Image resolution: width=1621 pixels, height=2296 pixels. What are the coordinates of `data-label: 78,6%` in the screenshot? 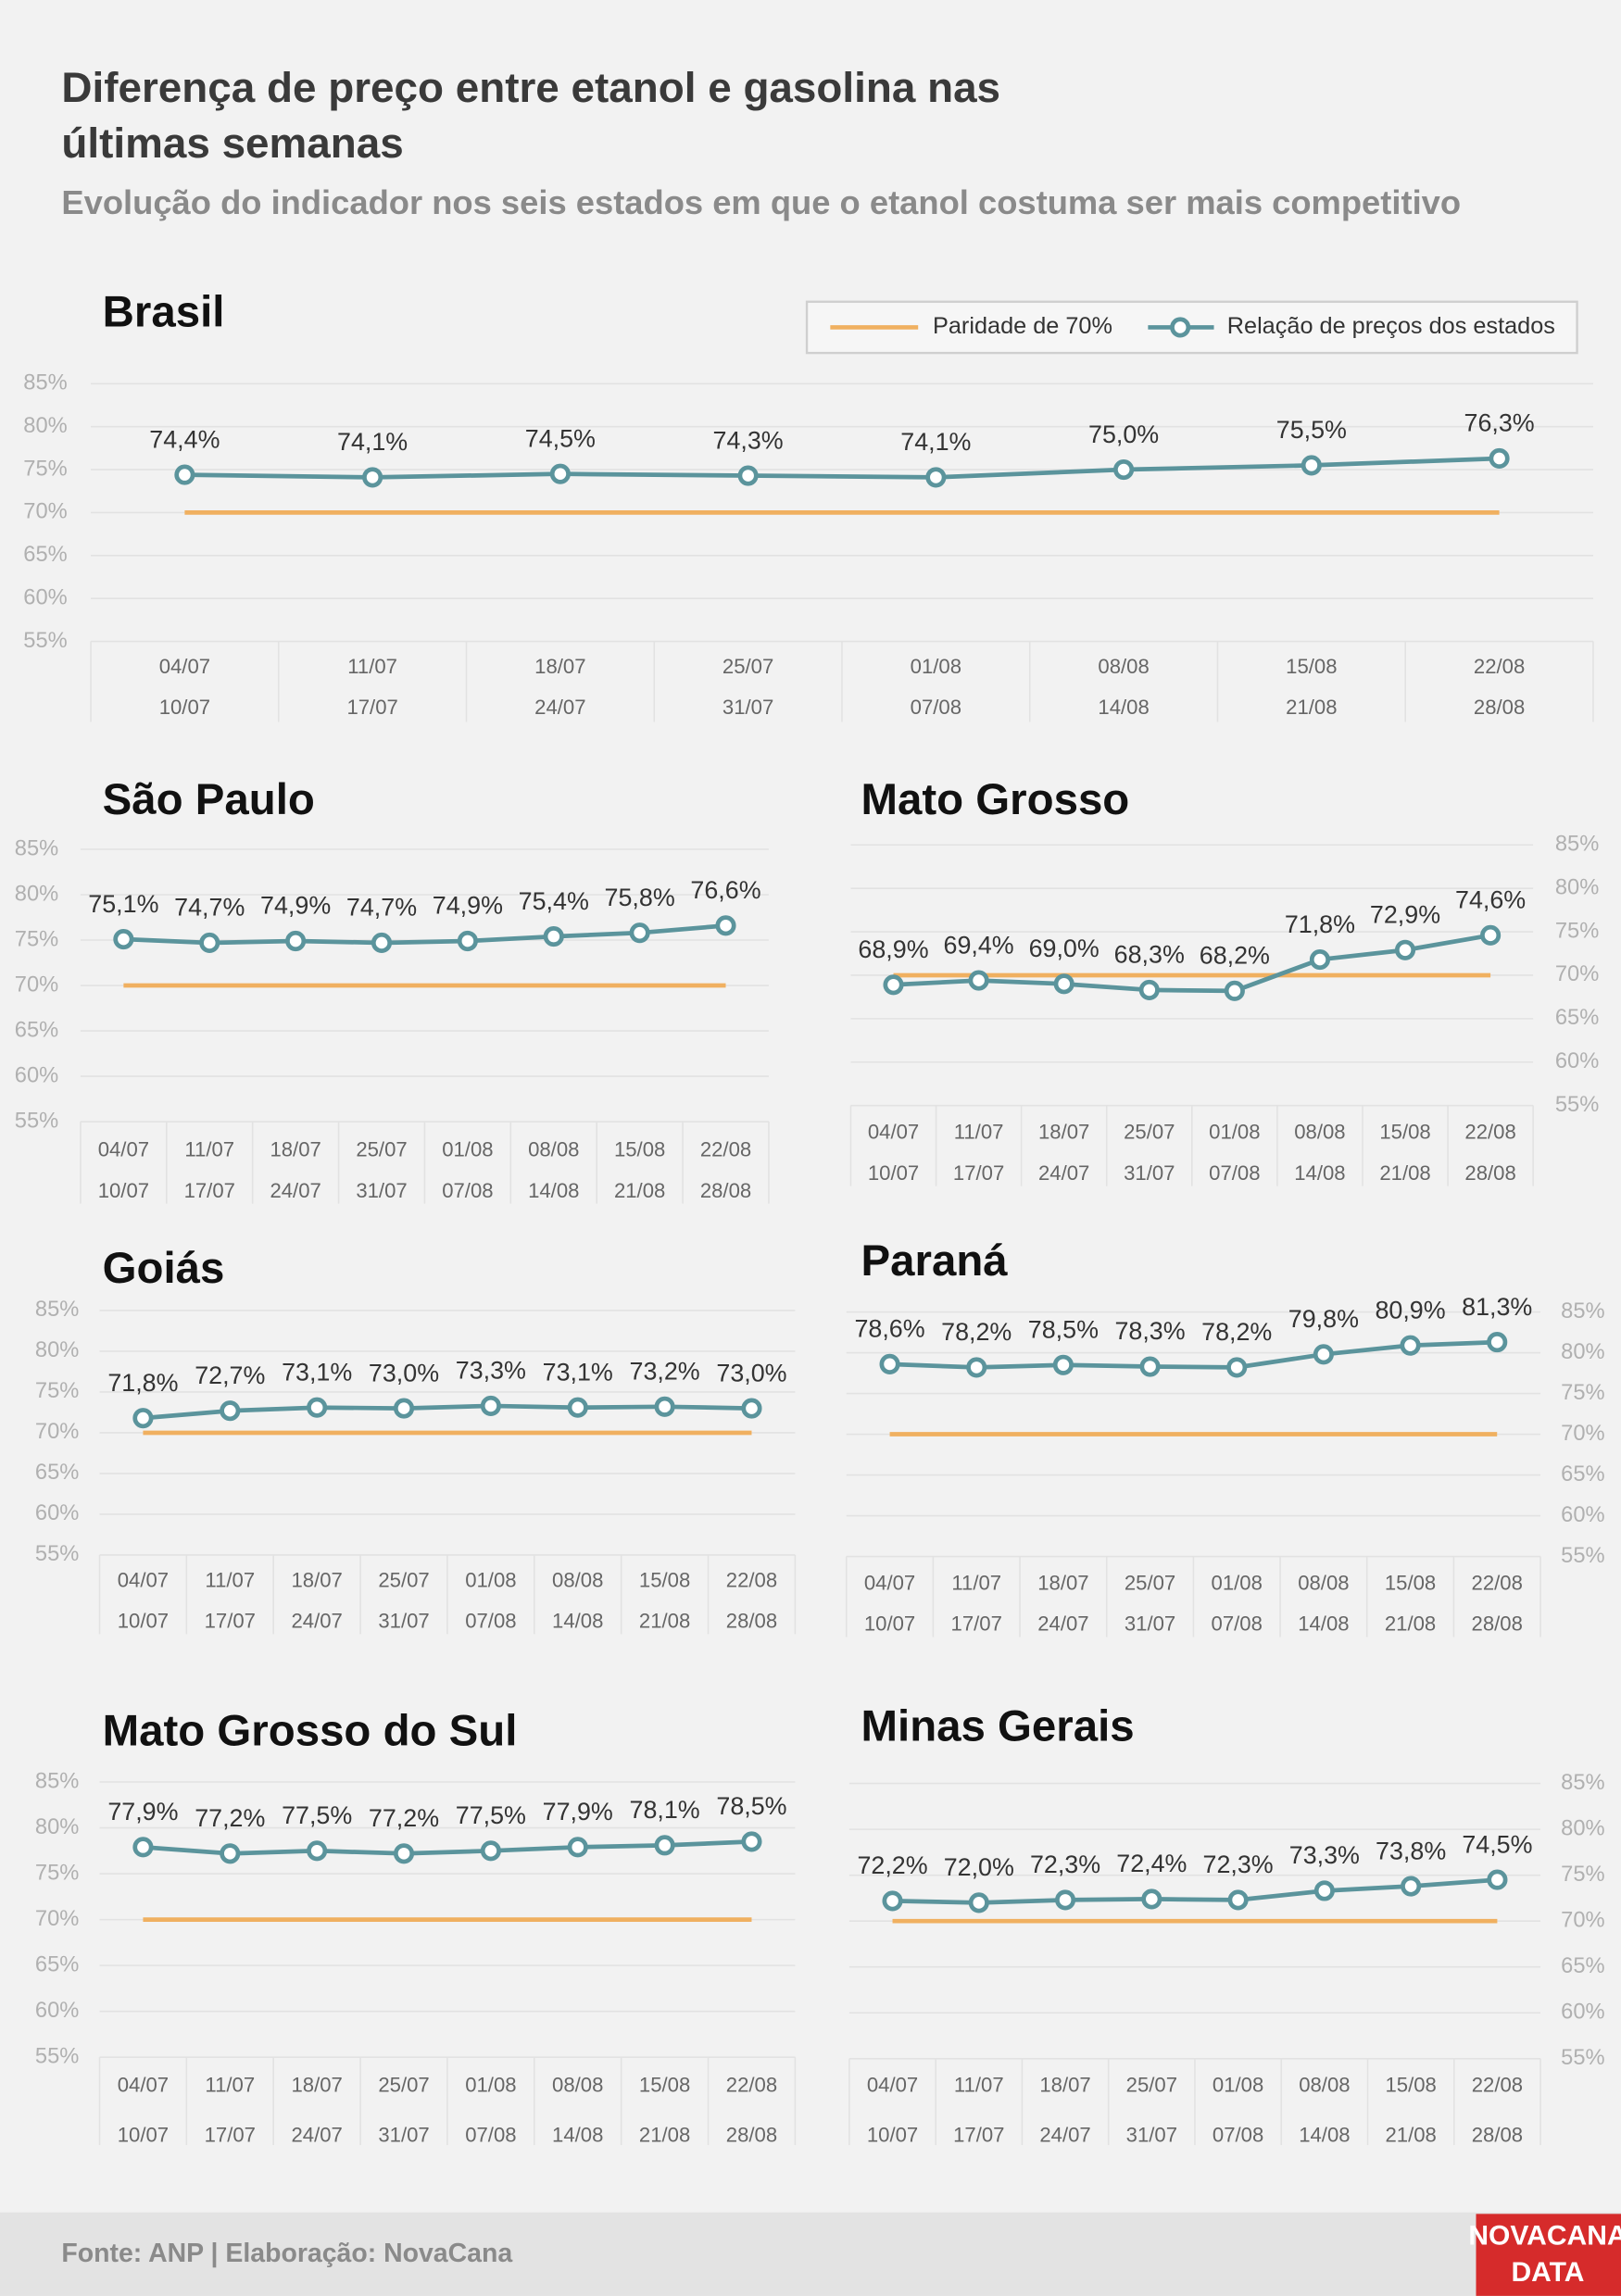 It's located at (889, 1329).